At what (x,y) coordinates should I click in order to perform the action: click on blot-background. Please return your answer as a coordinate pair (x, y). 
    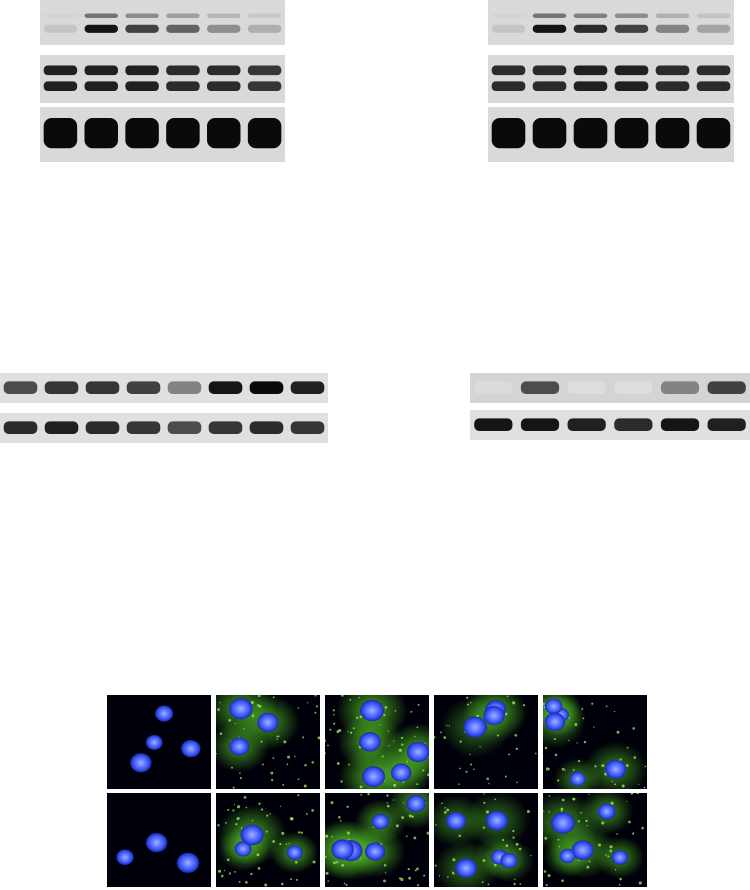
    Looking at the image, I should click on (610, 425).